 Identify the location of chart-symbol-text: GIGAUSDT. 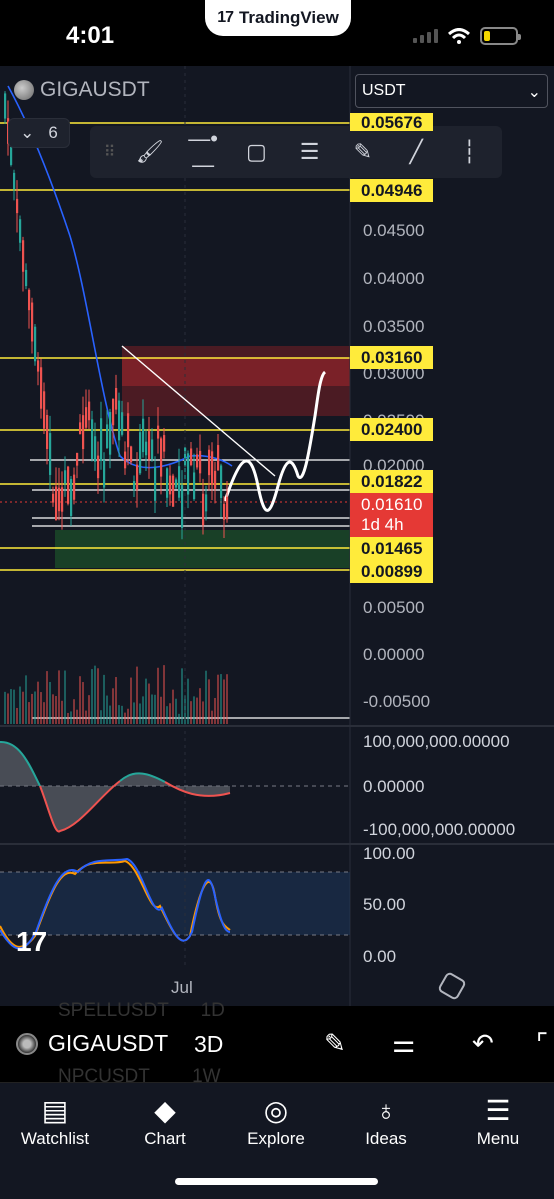
(95, 89).